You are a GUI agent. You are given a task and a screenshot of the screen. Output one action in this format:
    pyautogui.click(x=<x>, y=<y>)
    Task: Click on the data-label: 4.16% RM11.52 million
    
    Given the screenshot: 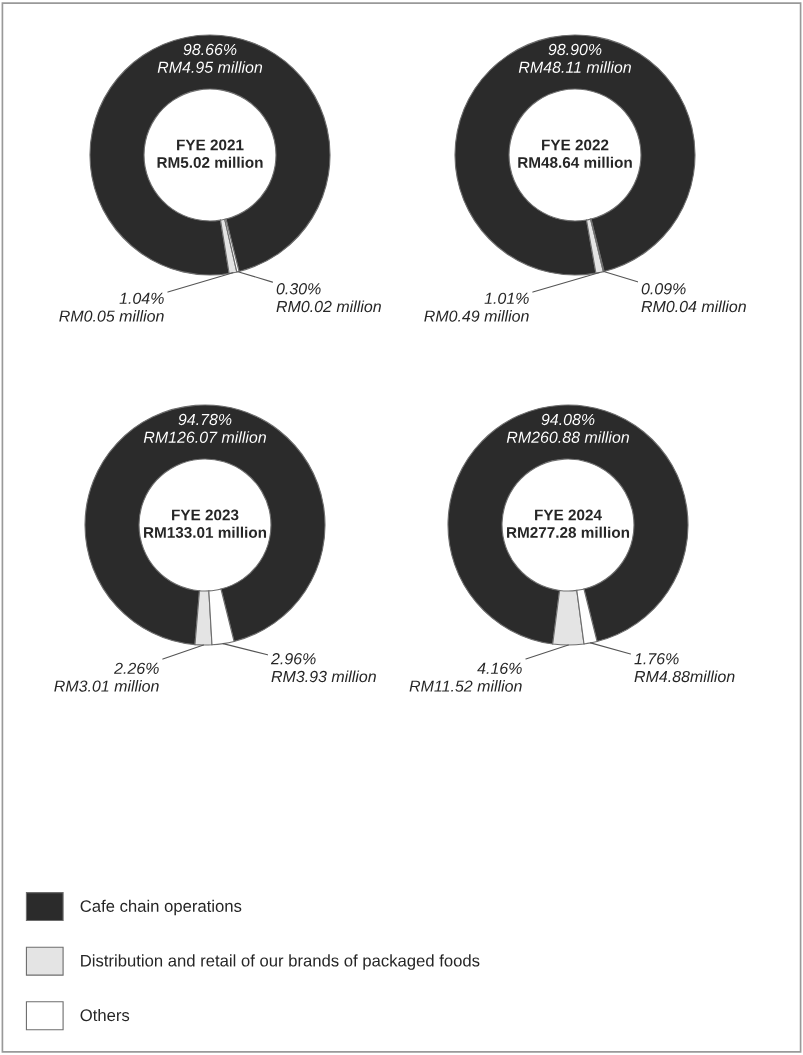 What is the action you would take?
    pyautogui.click(x=465, y=677)
    